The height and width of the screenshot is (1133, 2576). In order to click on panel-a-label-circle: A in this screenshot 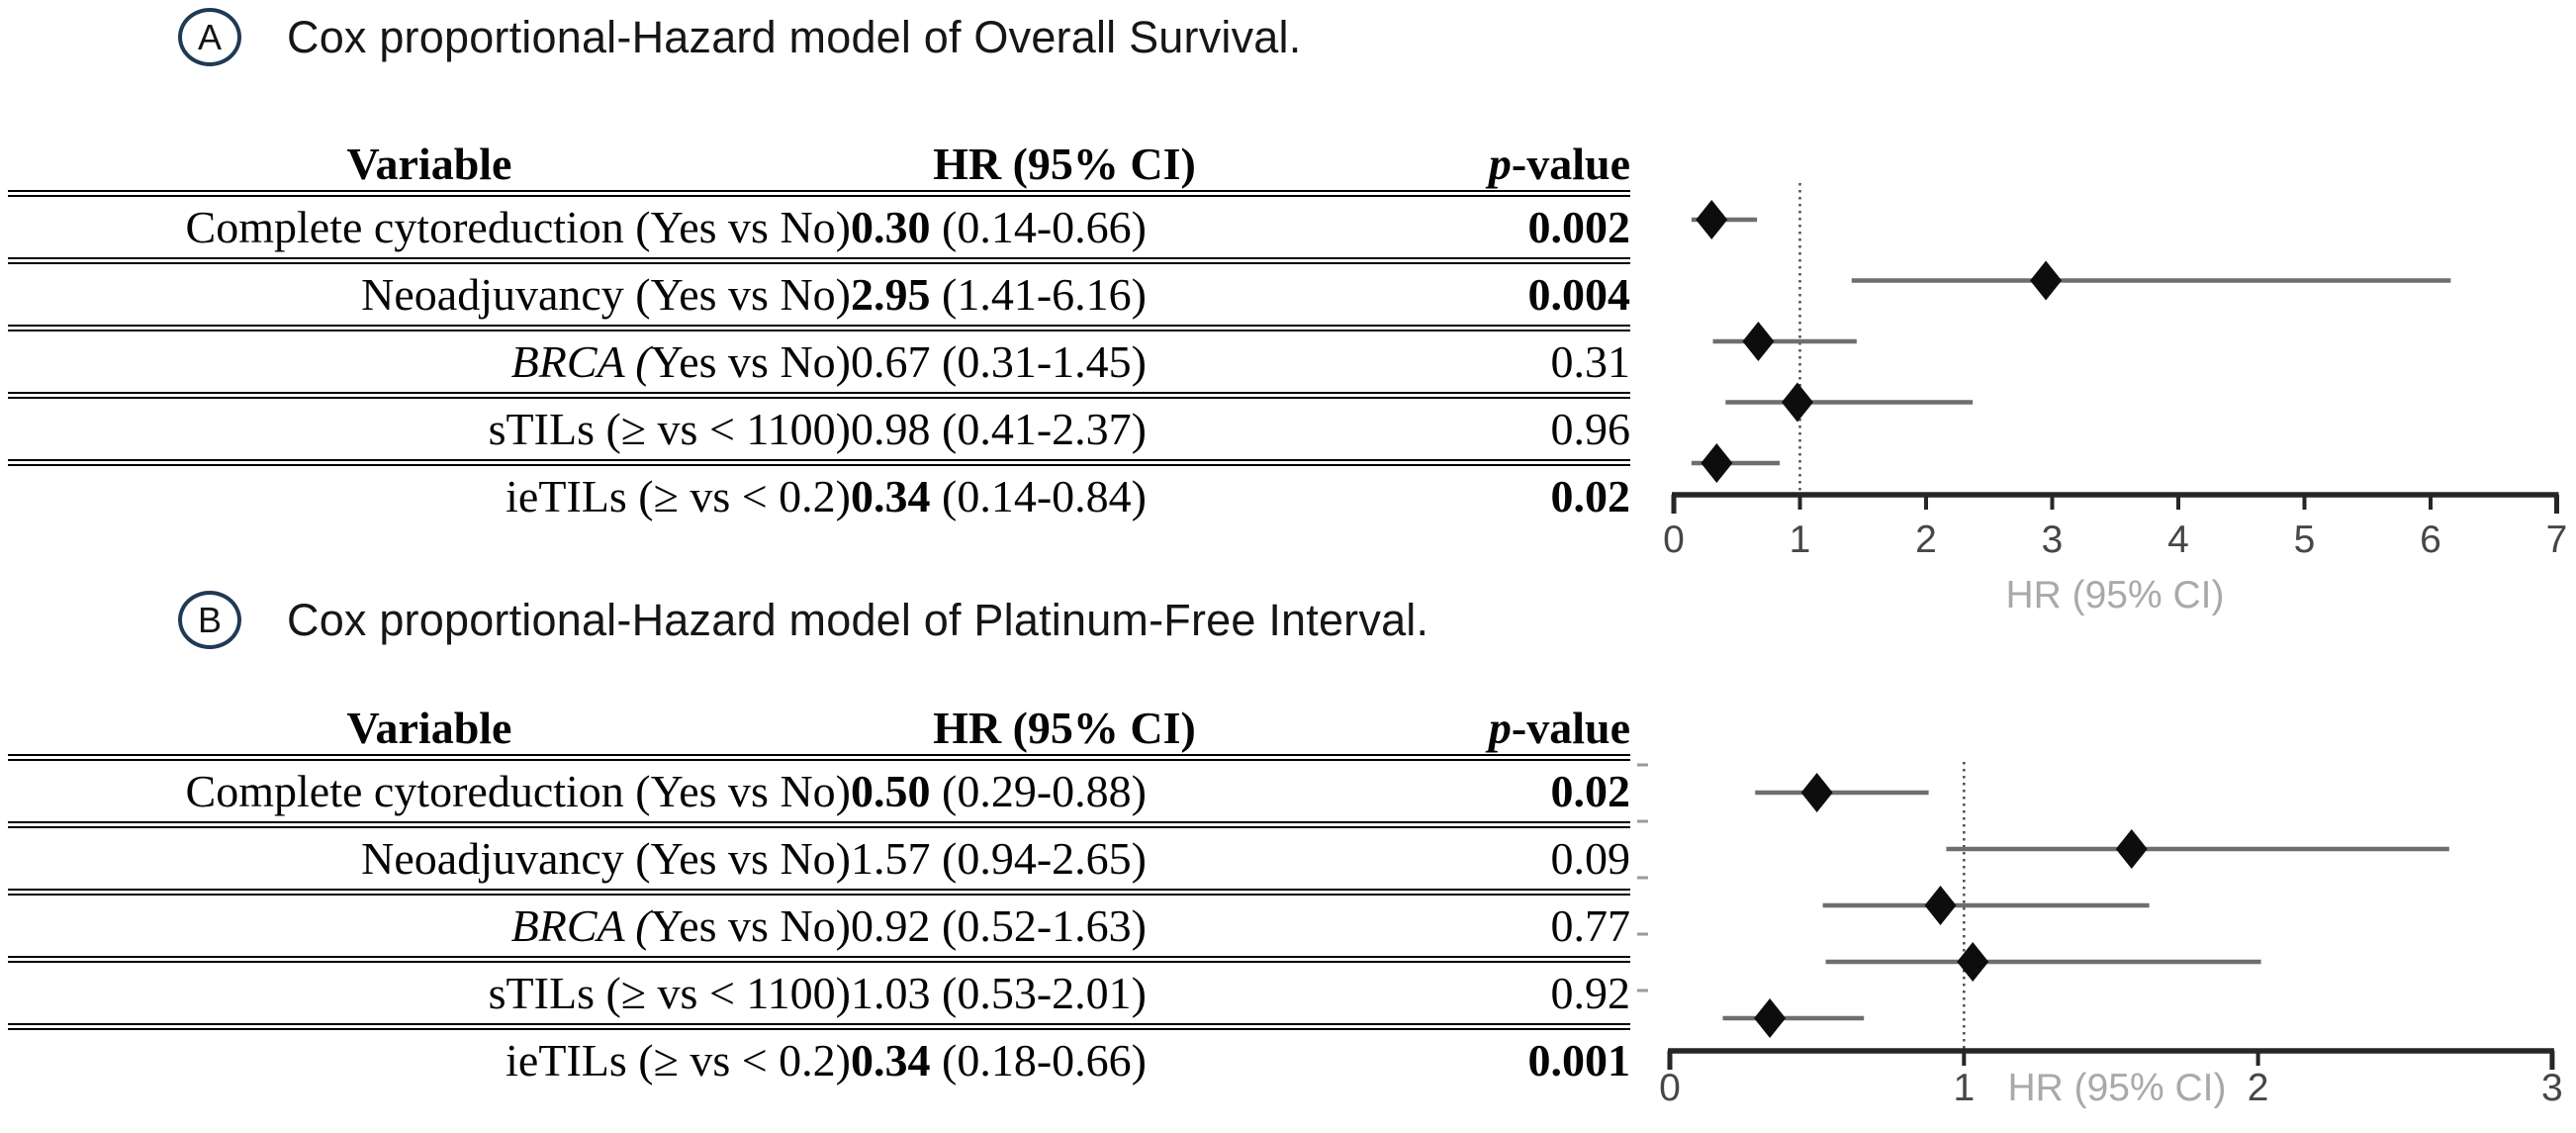, I will do `click(210, 37)`.